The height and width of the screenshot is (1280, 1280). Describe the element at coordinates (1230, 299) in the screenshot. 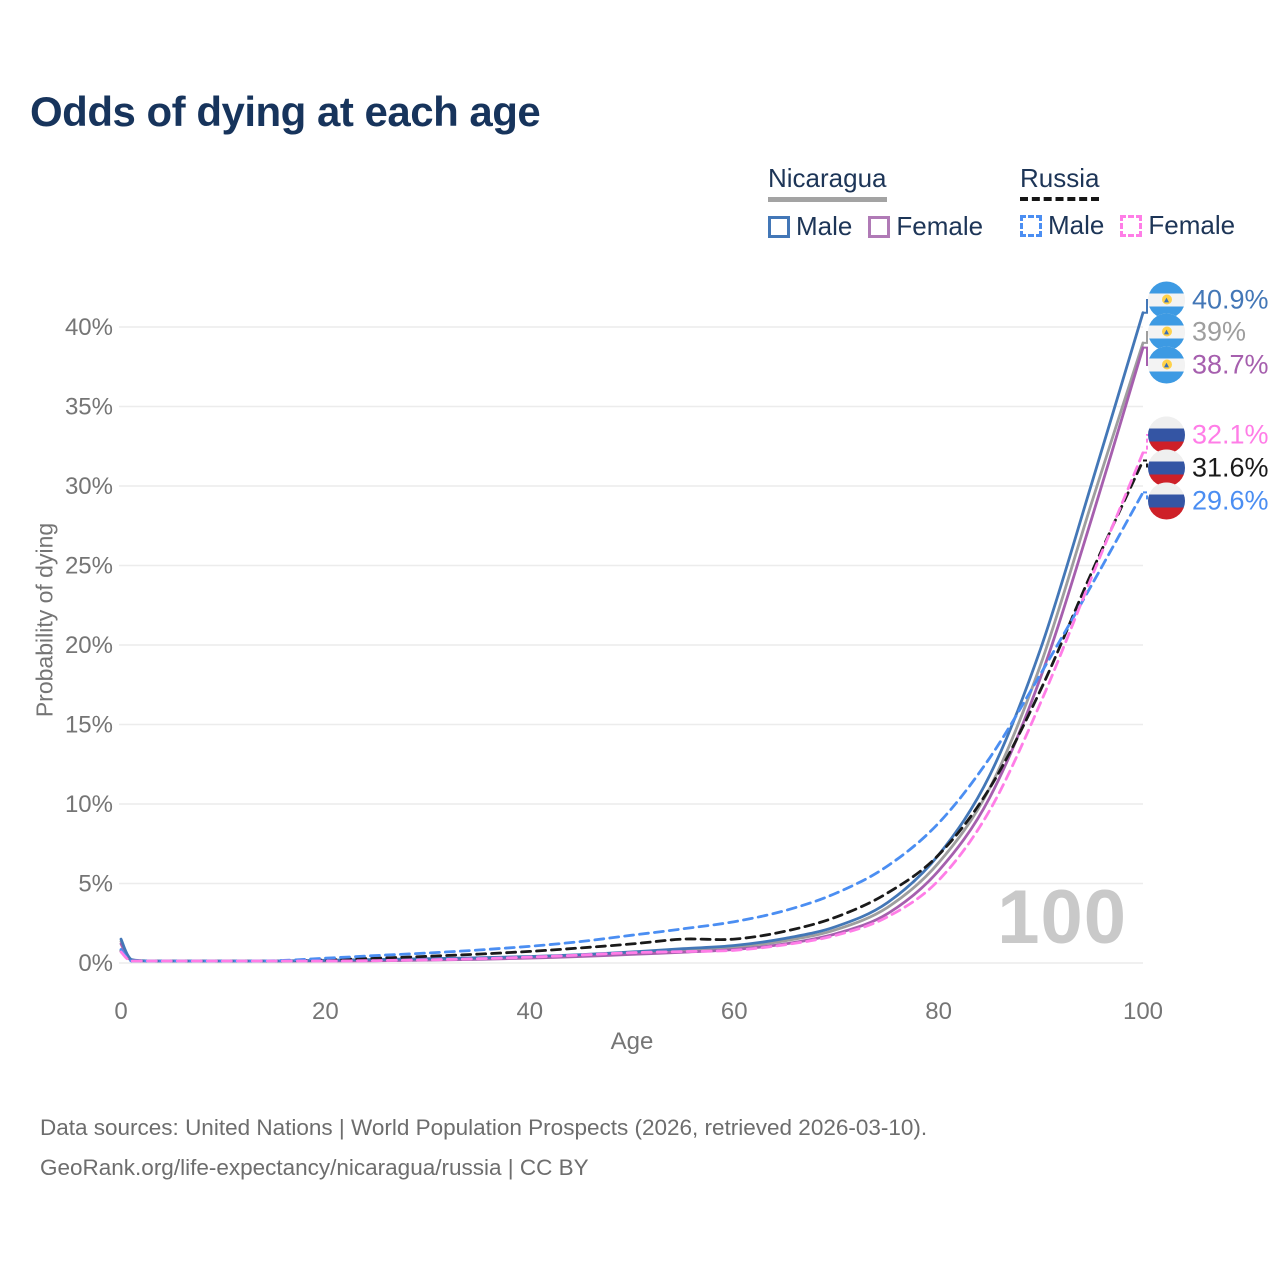

I see `end-label-value: 40.9%` at that location.